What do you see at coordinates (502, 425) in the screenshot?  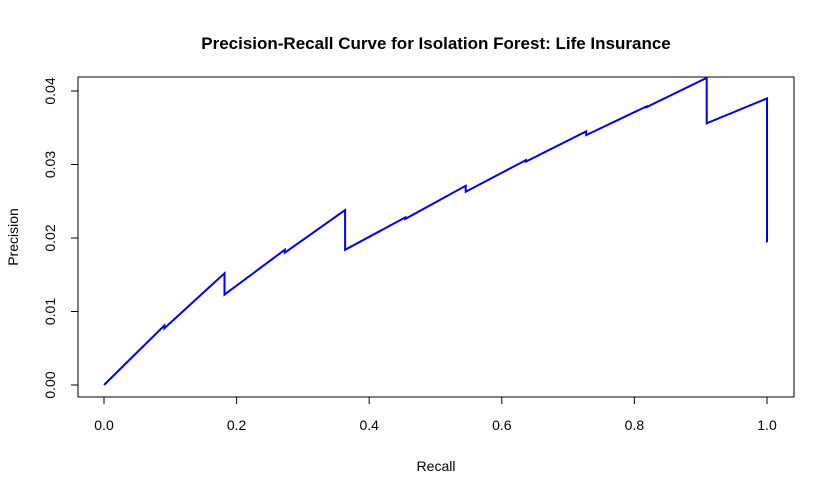 I see `x-tick-label: 0.6` at bounding box center [502, 425].